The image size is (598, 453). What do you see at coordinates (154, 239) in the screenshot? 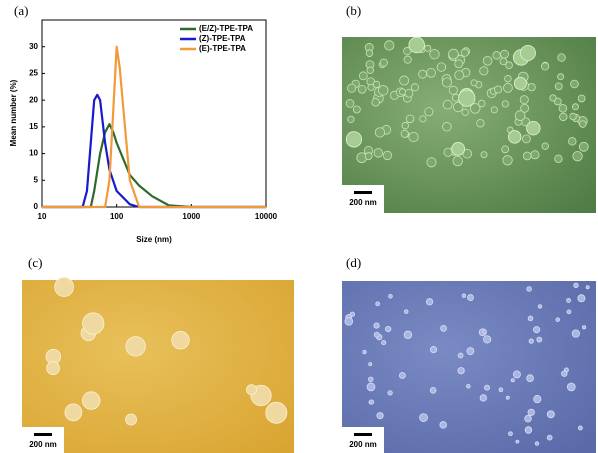
I see `x-axis-label: Size (nm)` at bounding box center [154, 239].